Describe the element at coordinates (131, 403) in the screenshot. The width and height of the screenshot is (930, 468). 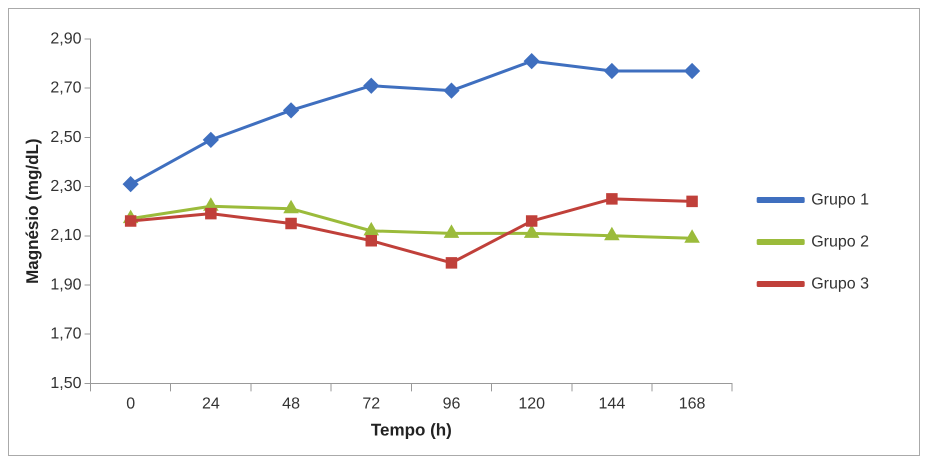
I see `x-tick-label: 0` at that location.